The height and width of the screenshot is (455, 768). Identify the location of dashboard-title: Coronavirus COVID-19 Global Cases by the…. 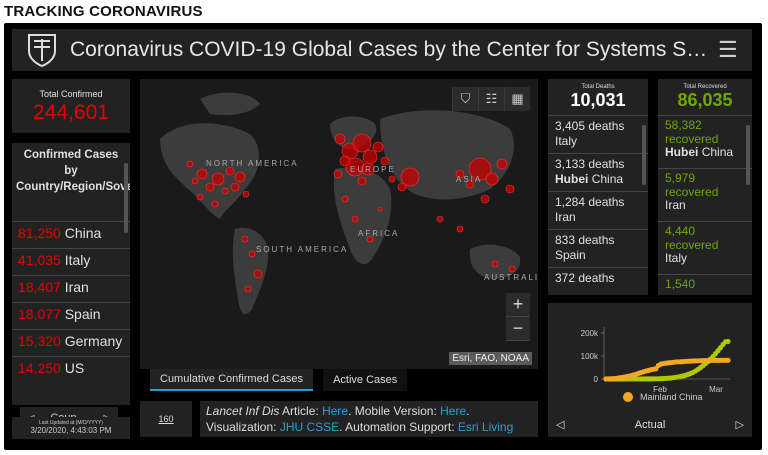
(389, 49).